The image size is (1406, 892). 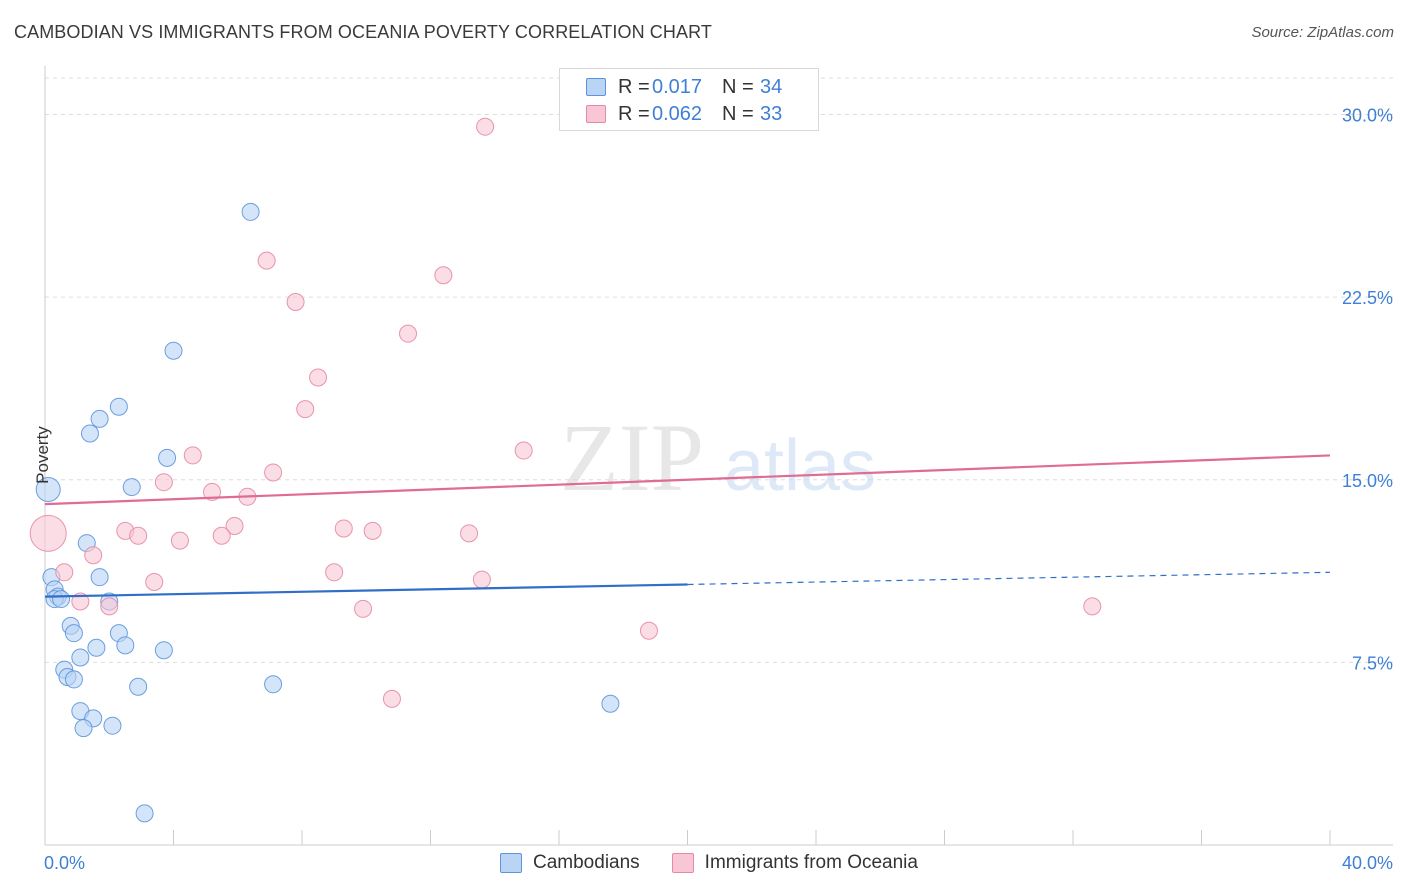 What do you see at coordinates (1367, 863) in the screenshot?
I see `x-tick-label: 40.0%` at bounding box center [1367, 863].